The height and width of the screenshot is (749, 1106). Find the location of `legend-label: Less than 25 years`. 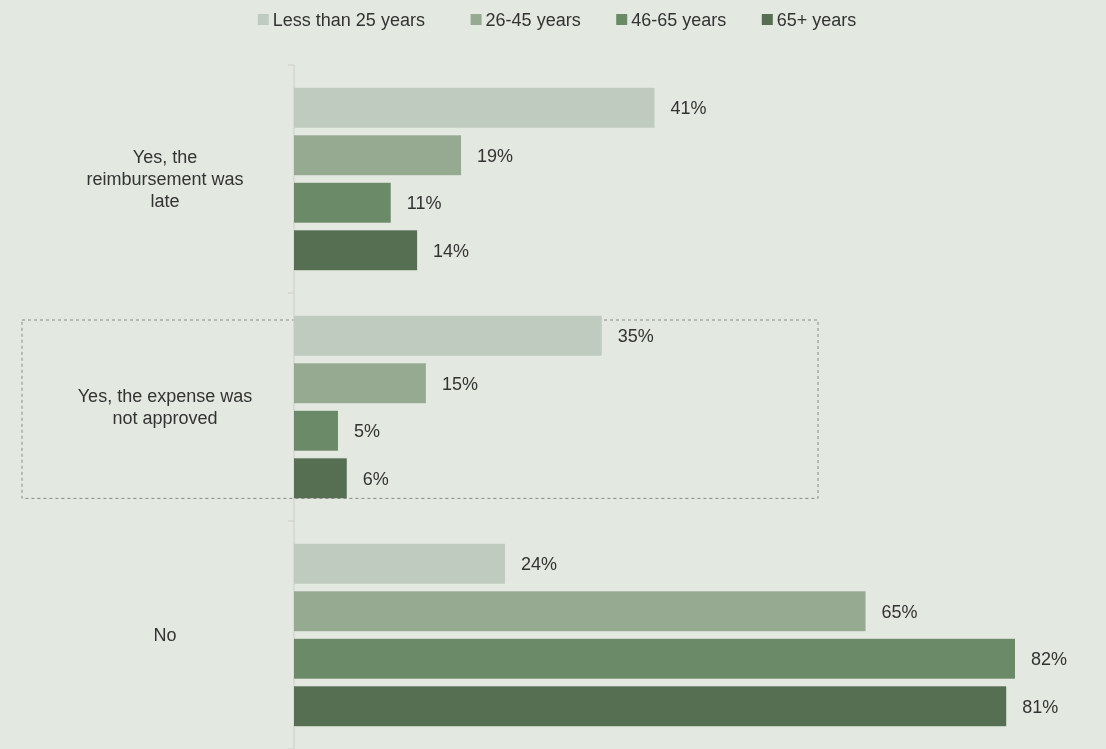

legend-label: Less than 25 years is located at coordinates (348, 20).